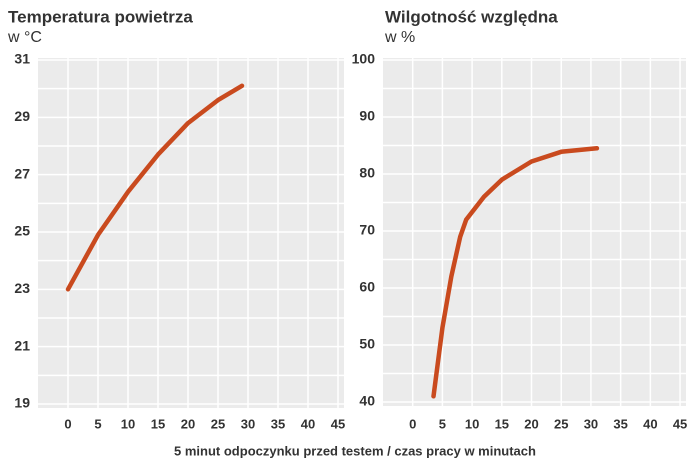  Describe the element at coordinates (22, 231) in the screenshot. I see `y-tick-label: 25` at that location.